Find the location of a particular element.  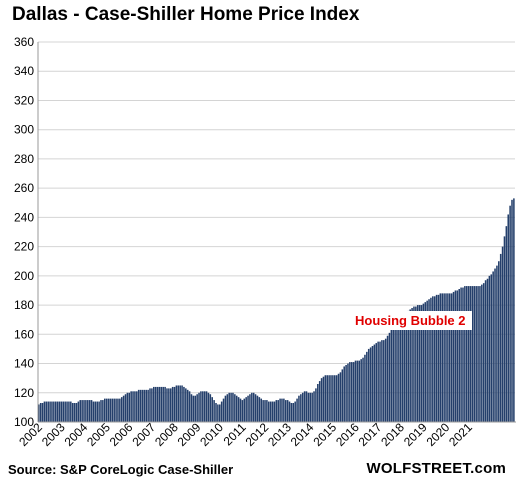

y-tick-label: 360 is located at coordinates (24, 42).